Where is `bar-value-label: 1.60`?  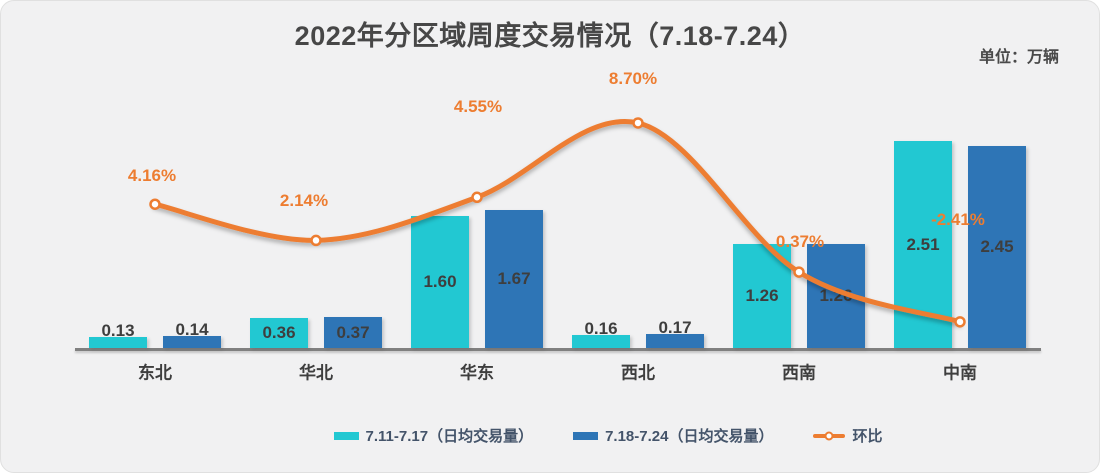 bar-value-label: 1.60 is located at coordinates (440, 281).